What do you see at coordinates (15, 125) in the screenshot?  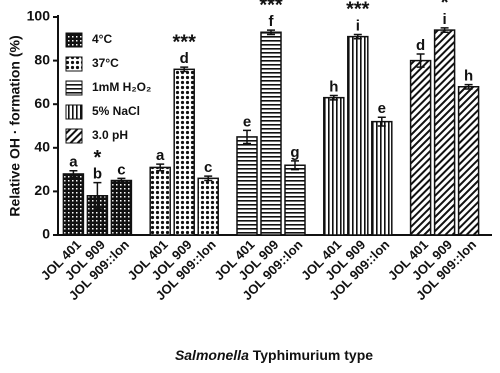 I see `y-axis-label: Relative OH · formation (%)` at bounding box center [15, 125].